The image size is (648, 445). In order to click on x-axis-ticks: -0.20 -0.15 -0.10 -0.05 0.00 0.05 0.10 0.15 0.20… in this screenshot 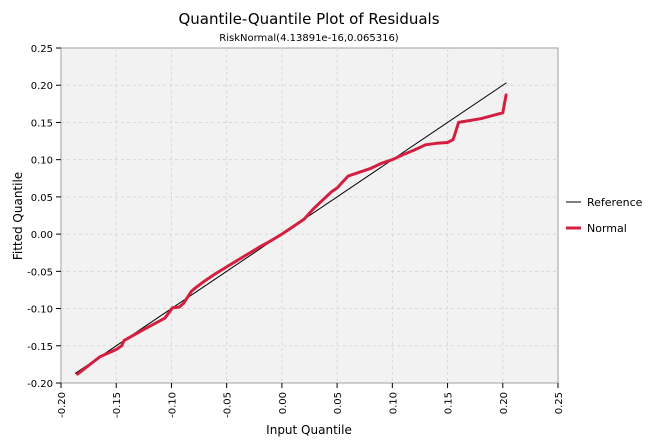, I will do `click(311, 400)`.